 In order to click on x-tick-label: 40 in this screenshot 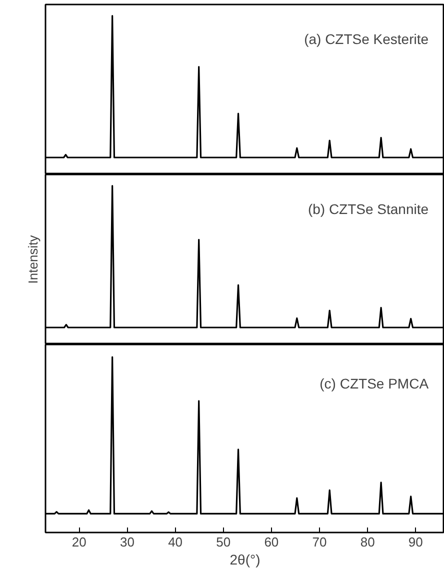, I will do `click(175, 542)`.